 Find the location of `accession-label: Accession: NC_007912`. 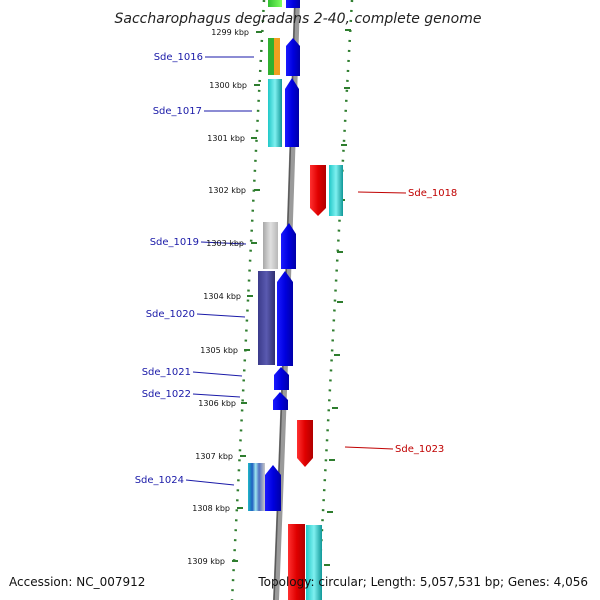

accession-label: Accession: NC_007912 is located at coordinates (77, 582).